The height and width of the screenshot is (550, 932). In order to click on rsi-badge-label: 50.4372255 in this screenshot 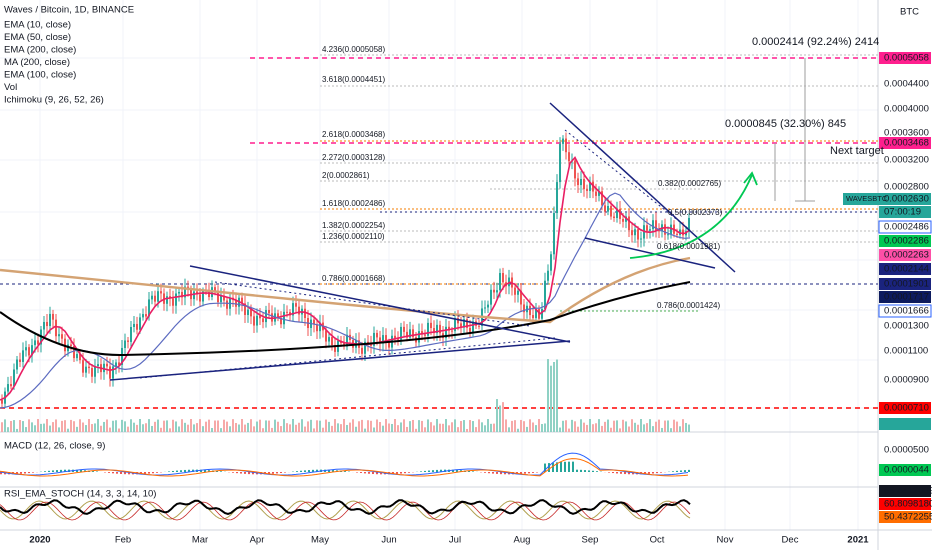, I will do `click(908, 517)`.